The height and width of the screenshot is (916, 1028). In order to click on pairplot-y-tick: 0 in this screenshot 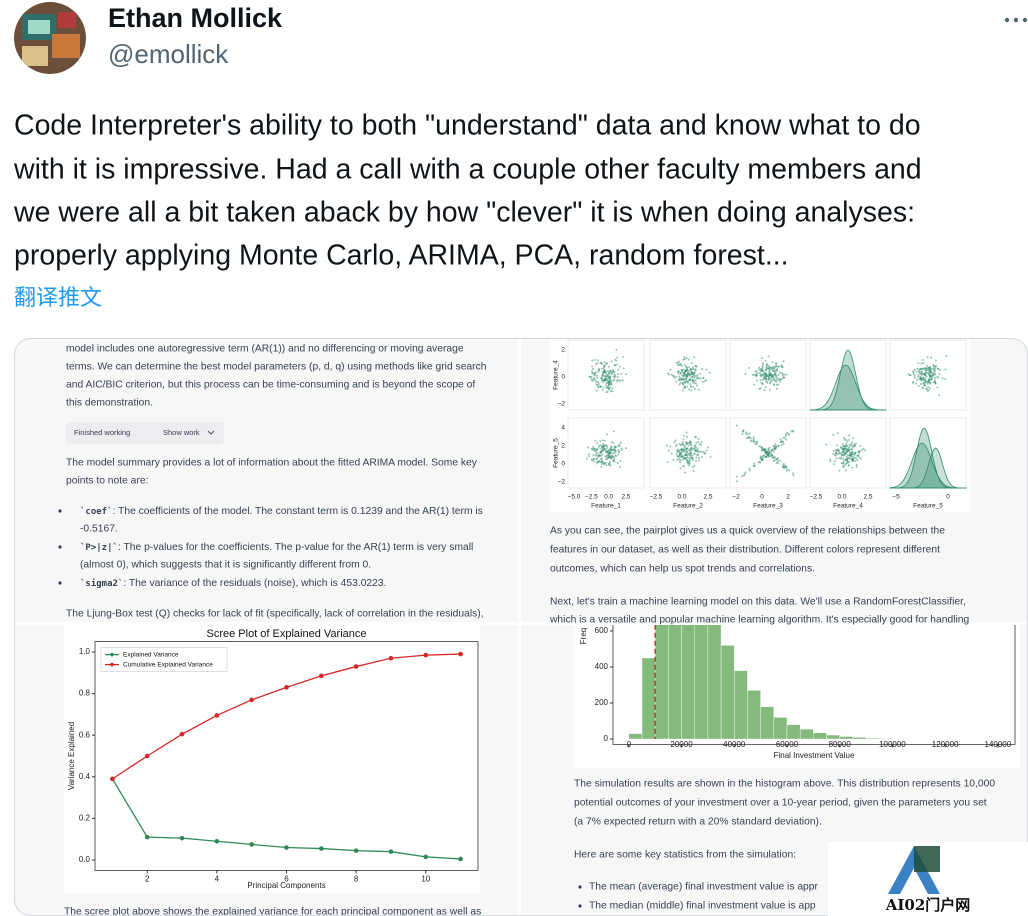, I will do `click(563, 464)`.